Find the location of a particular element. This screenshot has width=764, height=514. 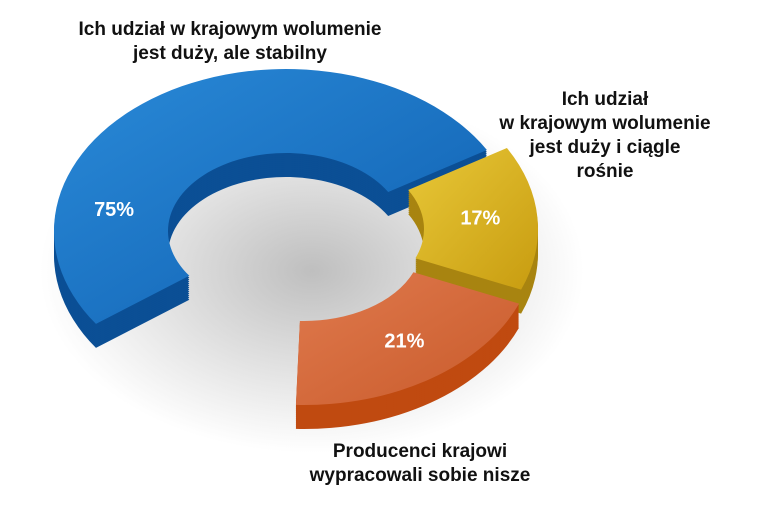

slice-blue-value-label: 75% is located at coordinates (114, 210).